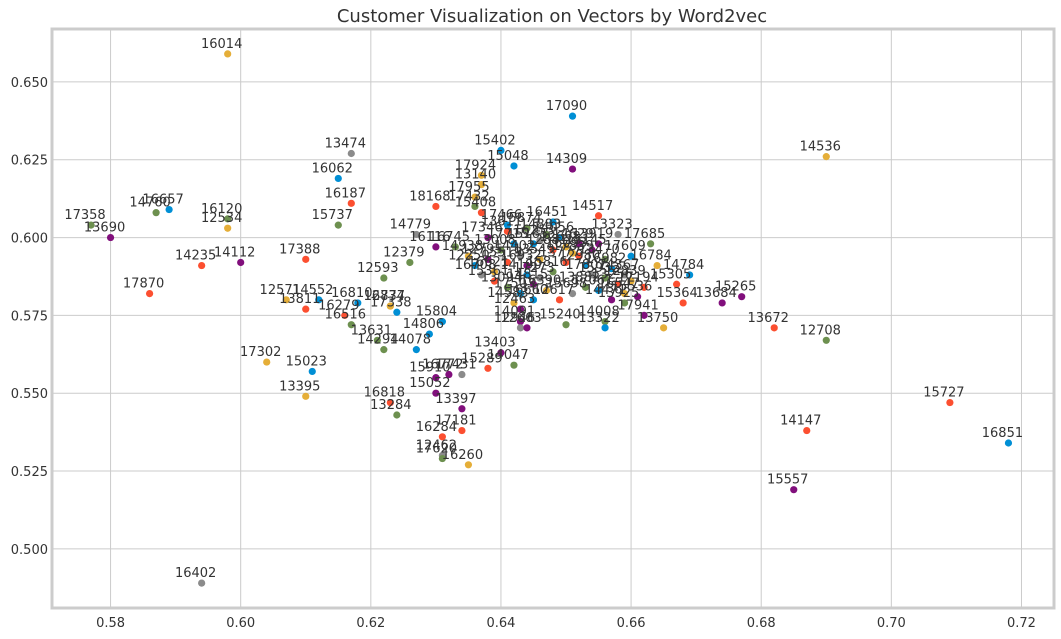 The image size is (1061, 639). What do you see at coordinates (371, 330) in the screenshot?
I see `point-label: 13631` at bounding box center [371, 330].